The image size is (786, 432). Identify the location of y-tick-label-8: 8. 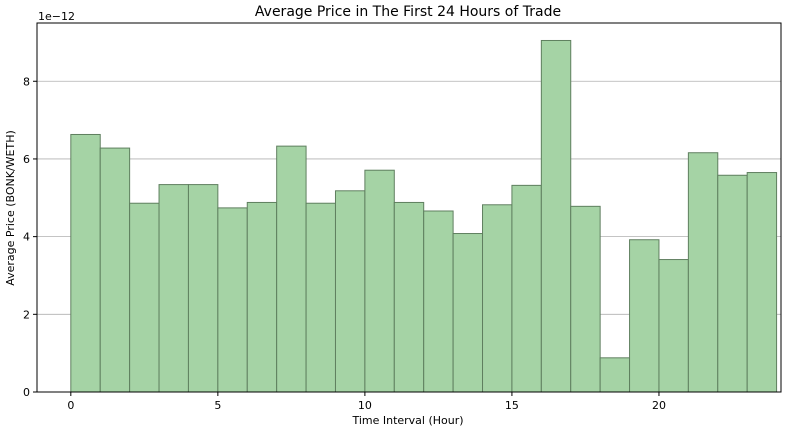
(26, 81).